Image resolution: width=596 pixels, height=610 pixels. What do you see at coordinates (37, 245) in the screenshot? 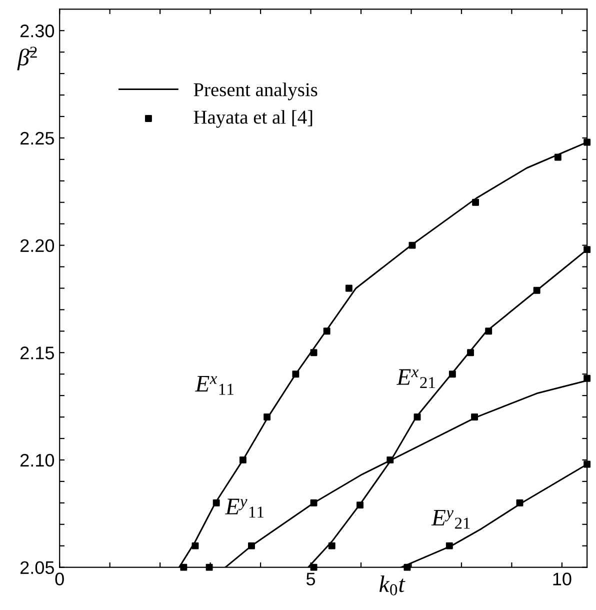
I see `y-tick-label: 2.20` at bounding box center [37, 245].